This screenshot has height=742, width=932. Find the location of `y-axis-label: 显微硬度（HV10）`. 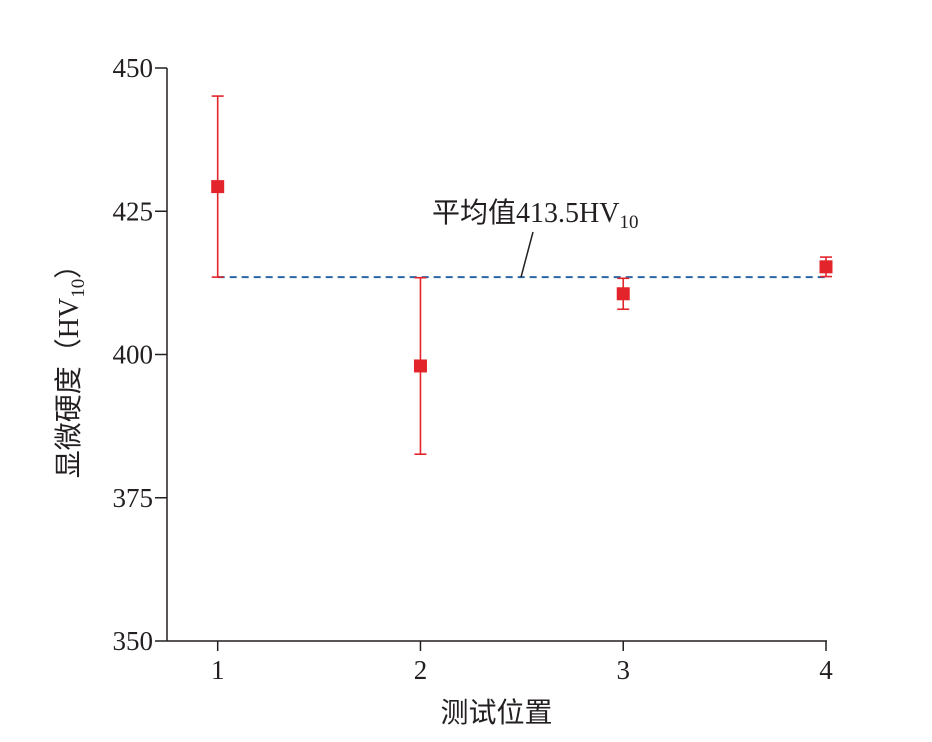

y-axis-label: 显微硬度（HV10） is located at coordinates (71, 364).